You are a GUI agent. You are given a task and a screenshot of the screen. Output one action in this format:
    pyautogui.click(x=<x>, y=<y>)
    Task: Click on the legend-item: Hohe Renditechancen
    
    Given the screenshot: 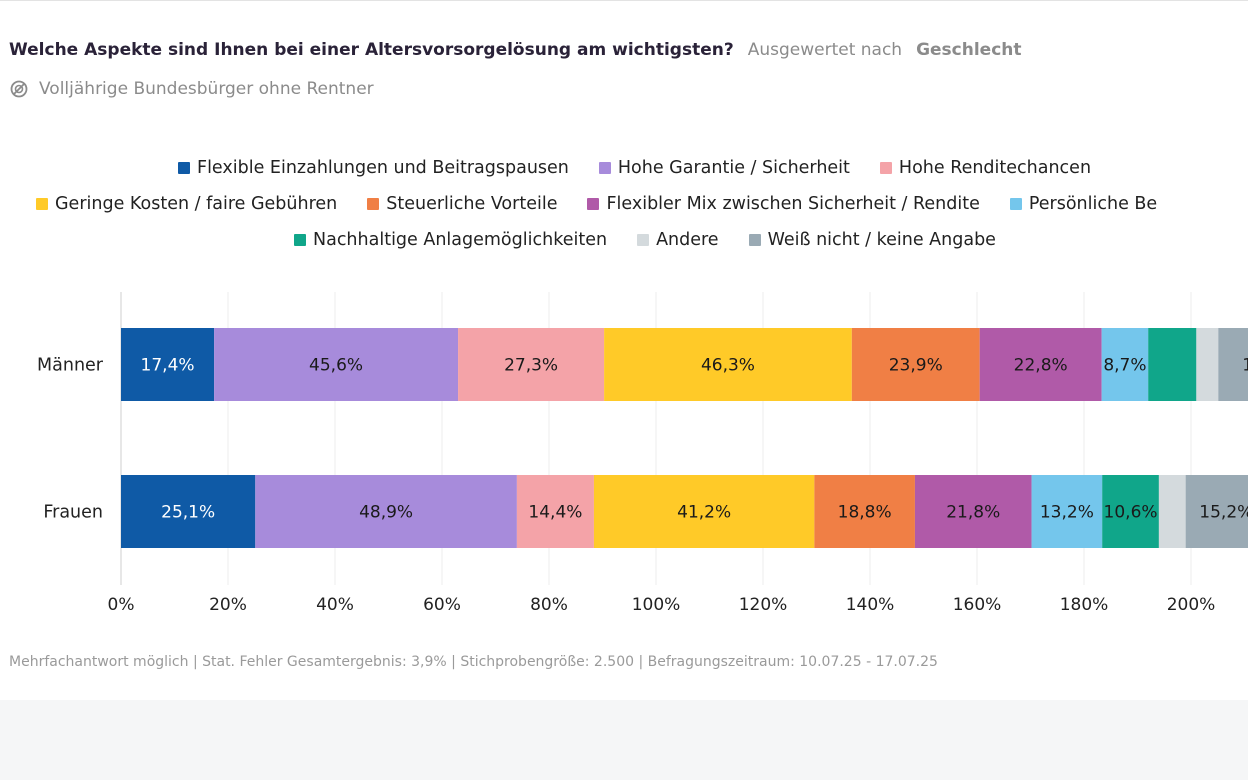 What is the action you would take?
    pyautogui.click(x=985, y=168)
    